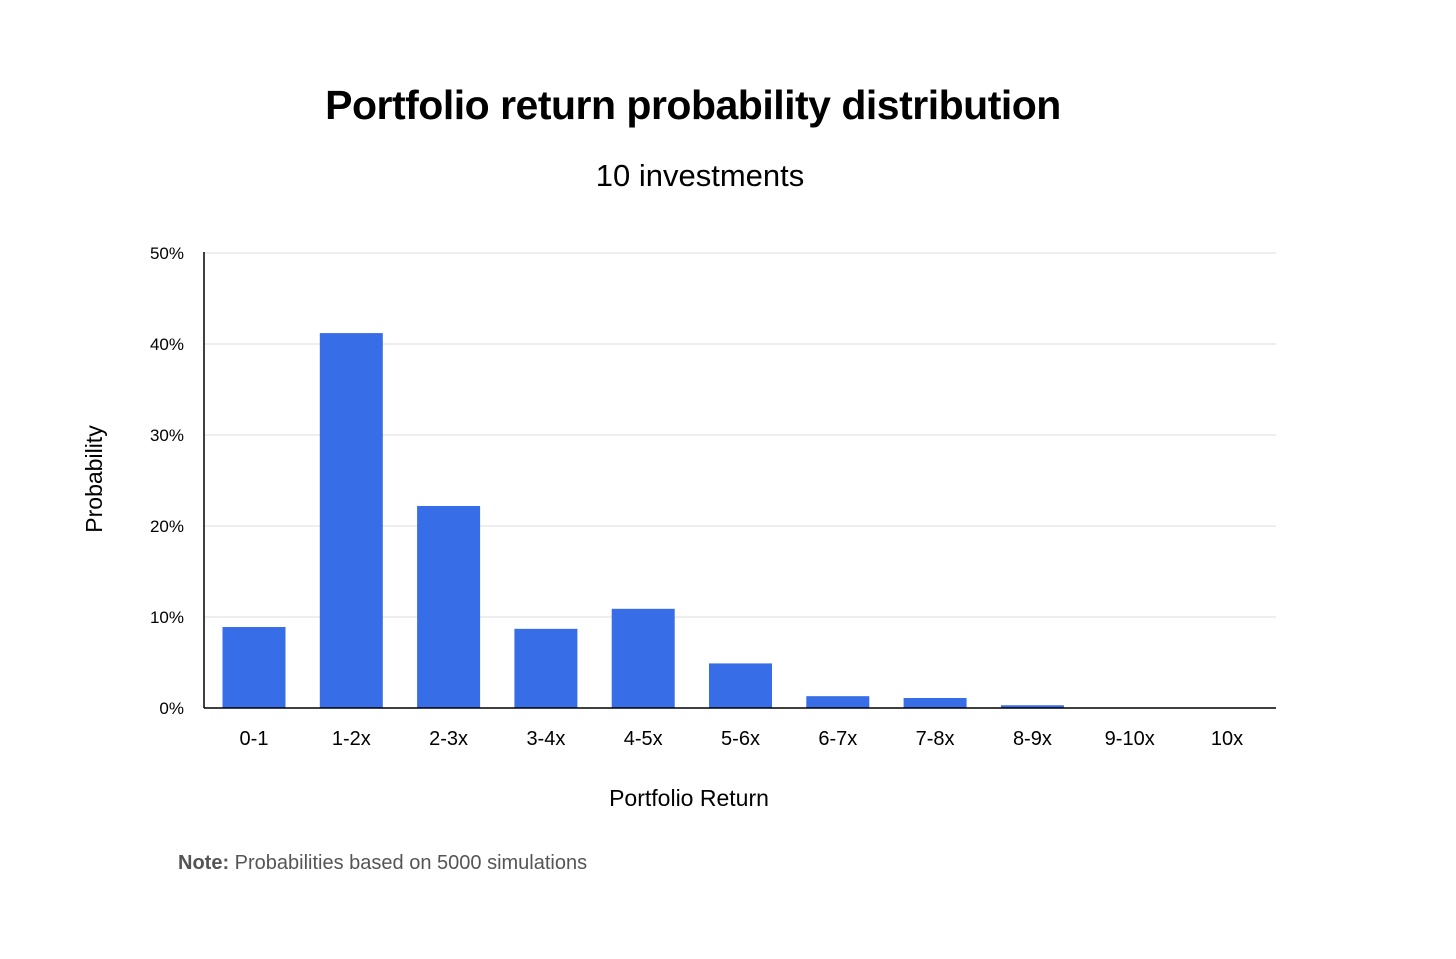 This screenshot has height=959, width=1456. Describe the element at coordinates (167, 481) in the screenshot. I see `y-tick-labels: 0% 10% 20% 30% 40% 50%` at that location.